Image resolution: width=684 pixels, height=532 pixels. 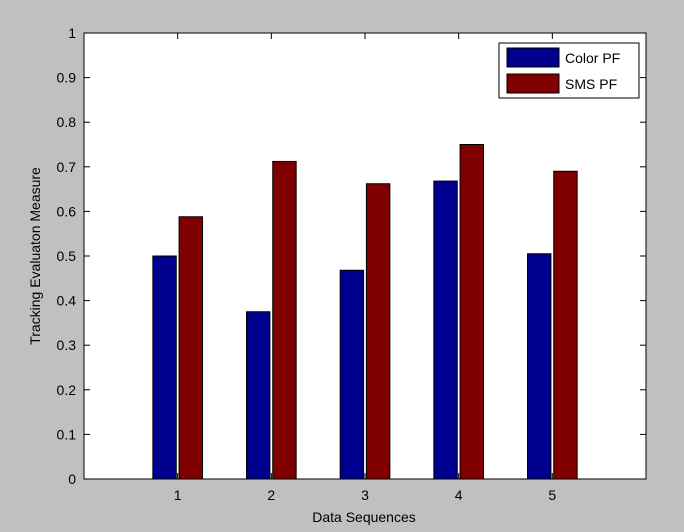 I want to click on x-axis-label: Data Sequences, so click(x=364, y=517).